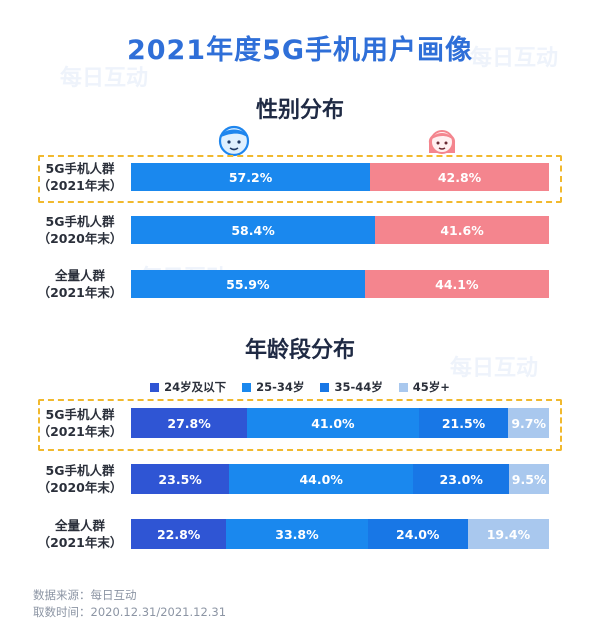 This screenshot has height=637, width=600. What do you see at coordinates (459, 177) in the screenshot?
I see `gender-bar-segment: 42.8%` at bounding box center [459, 177].